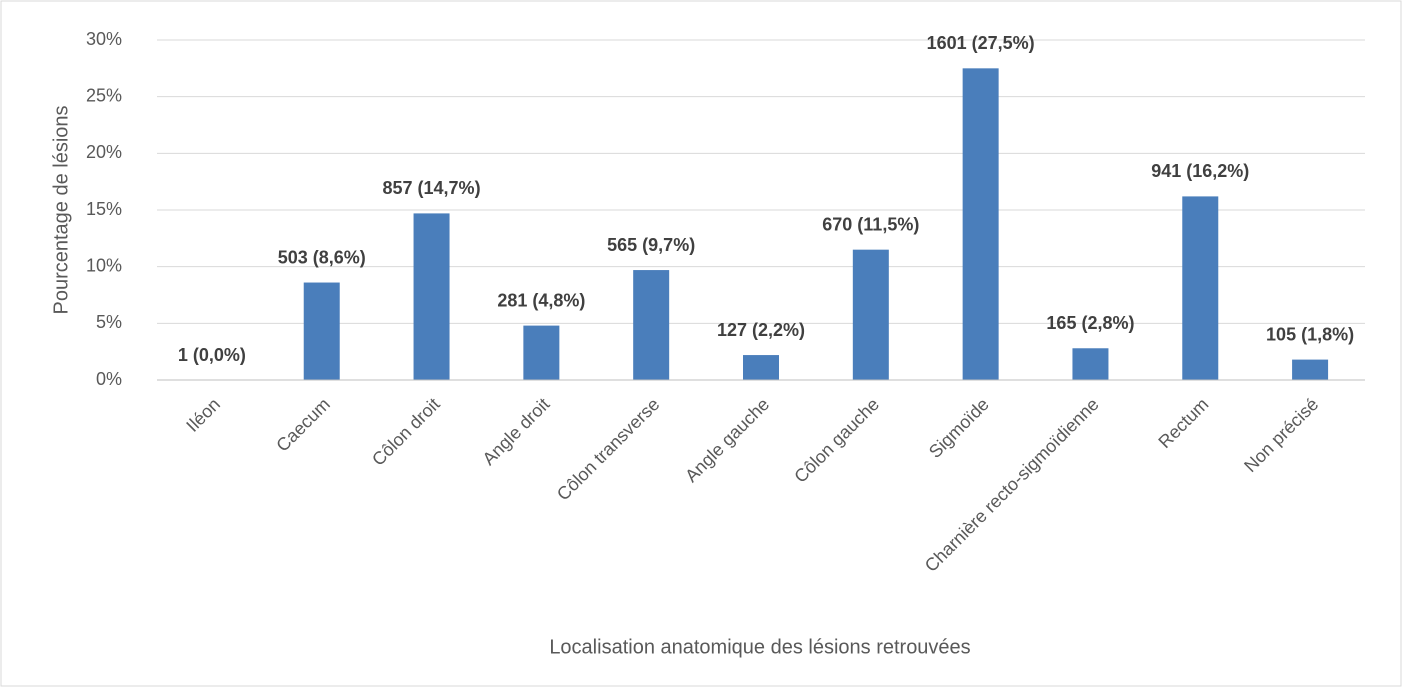  Describe the element at coordinates (870, 224) in the screenshot. I see `value-label: 670 (11,5%)` at that location.